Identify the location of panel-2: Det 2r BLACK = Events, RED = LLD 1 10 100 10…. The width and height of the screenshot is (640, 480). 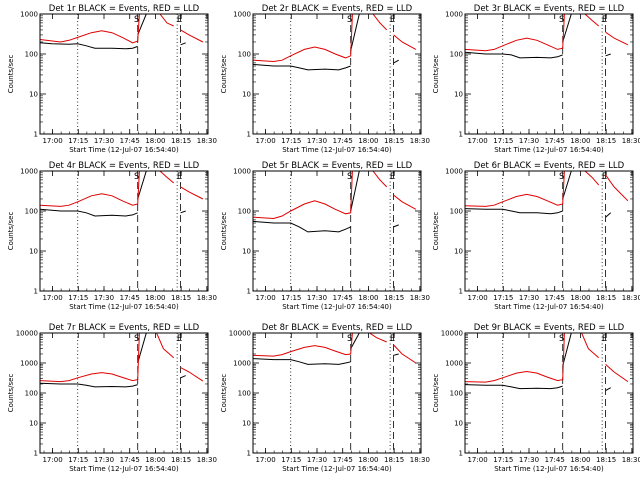
(325, 79).